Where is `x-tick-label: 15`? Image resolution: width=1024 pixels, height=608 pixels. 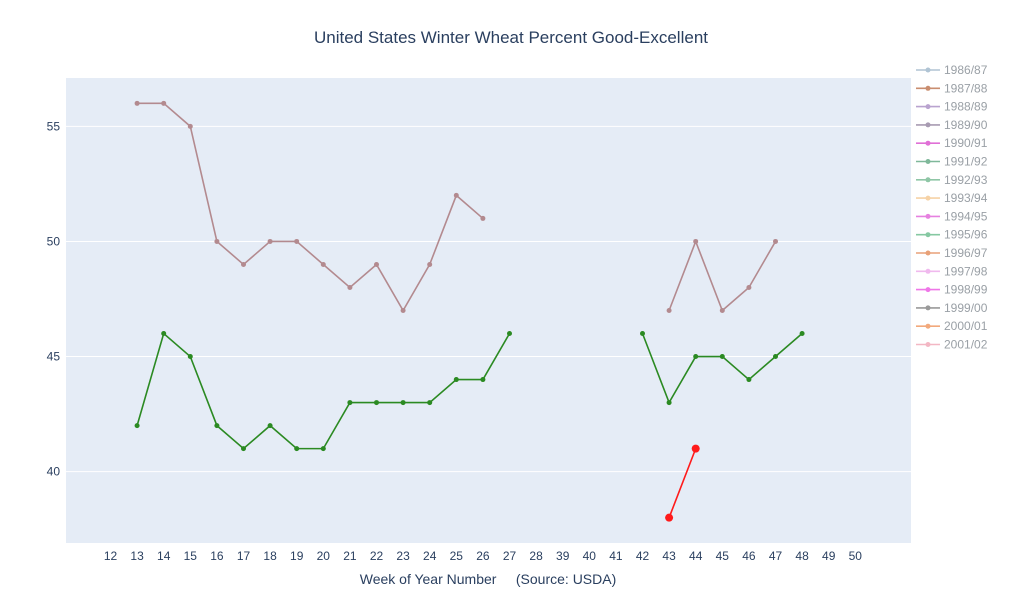 x-tick-label: 15 is located at coordinates (191, 556).